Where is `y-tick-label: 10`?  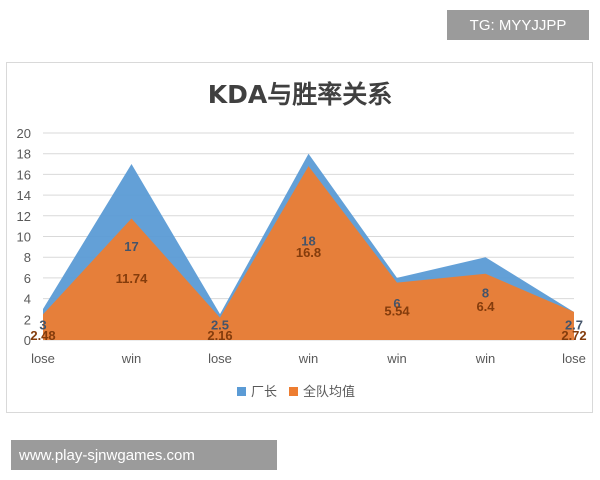
y-tick-label: 10 is located at coordinates (24, 237).